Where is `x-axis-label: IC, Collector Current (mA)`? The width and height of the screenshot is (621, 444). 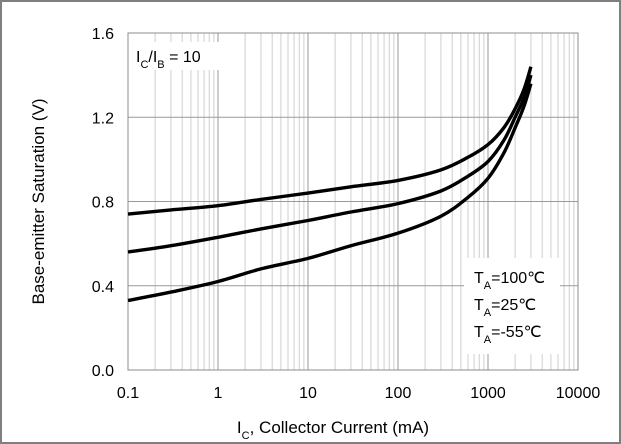
x-axis-label: IC, Collector Current (mA) is located at coordinates (333, 430).